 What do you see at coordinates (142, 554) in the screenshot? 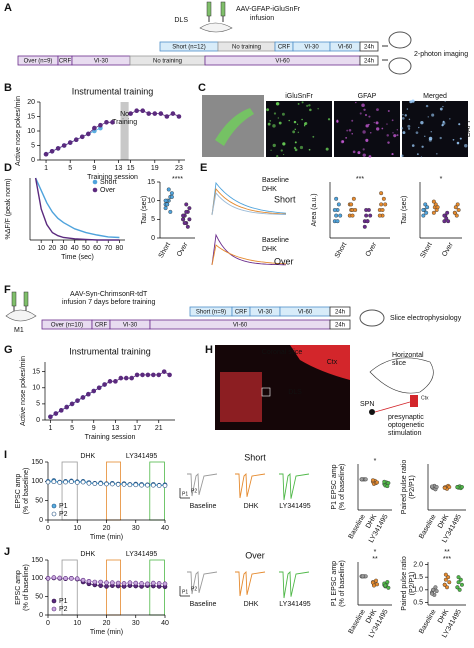
I see `label: LY341495` at bounding box center [142, 554].